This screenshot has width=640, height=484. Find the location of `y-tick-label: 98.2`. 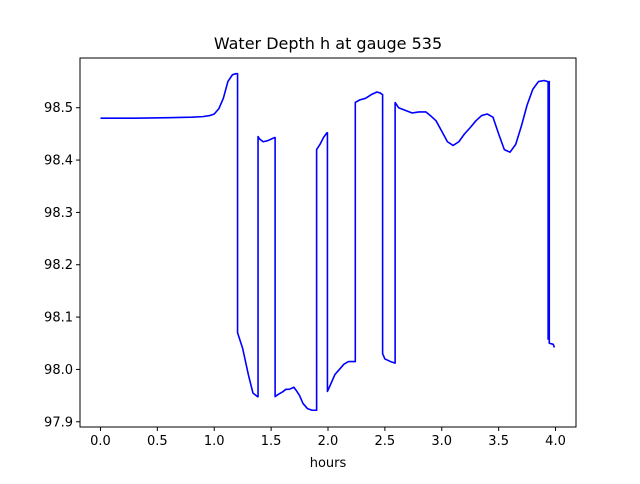

y-tick-label: 98.2 is located at coordinates (58, 265).